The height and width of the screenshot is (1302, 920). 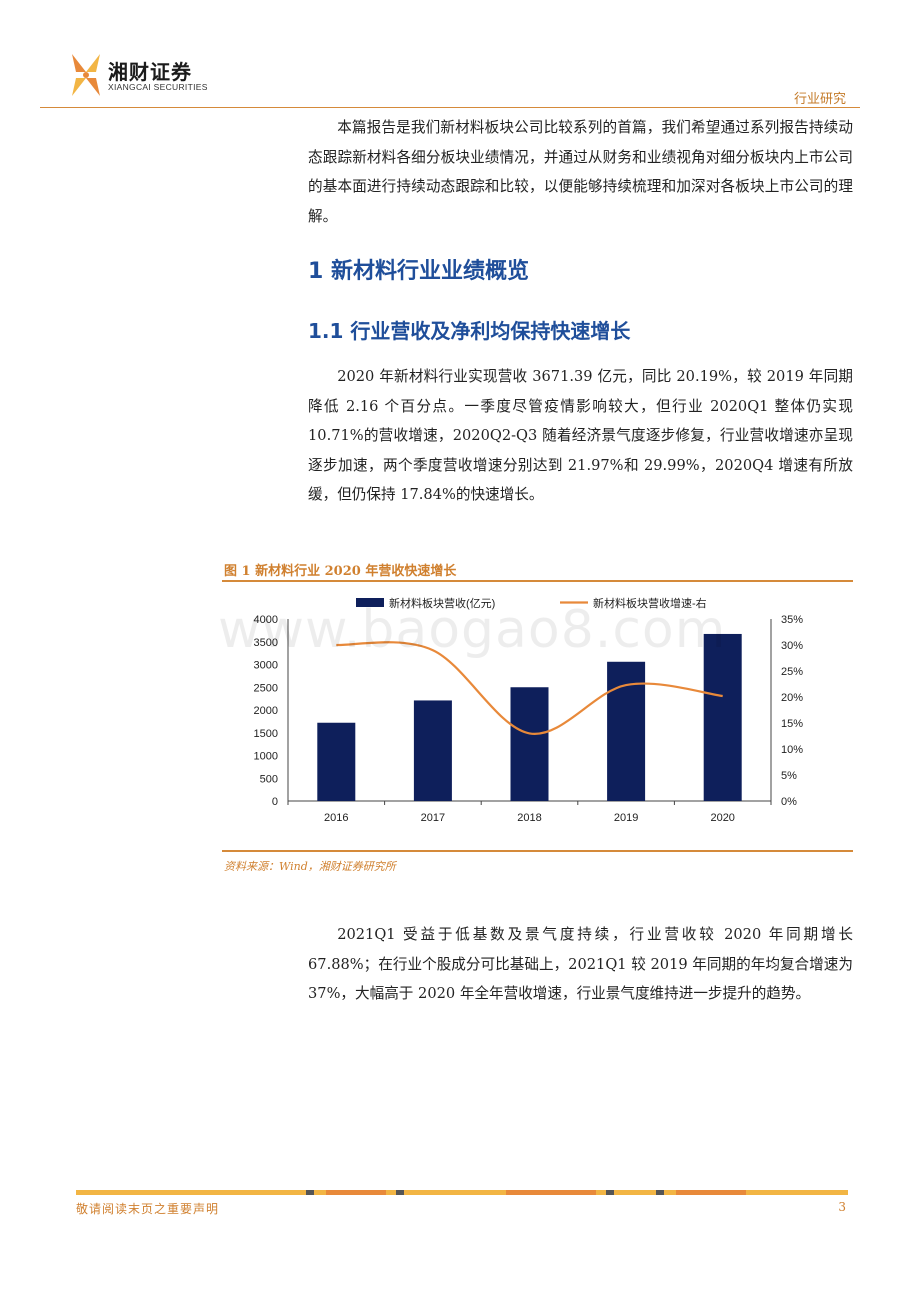 I want to click on legend-label-growth: 新材料板块营收增速-右, so click(x=650, y=603).